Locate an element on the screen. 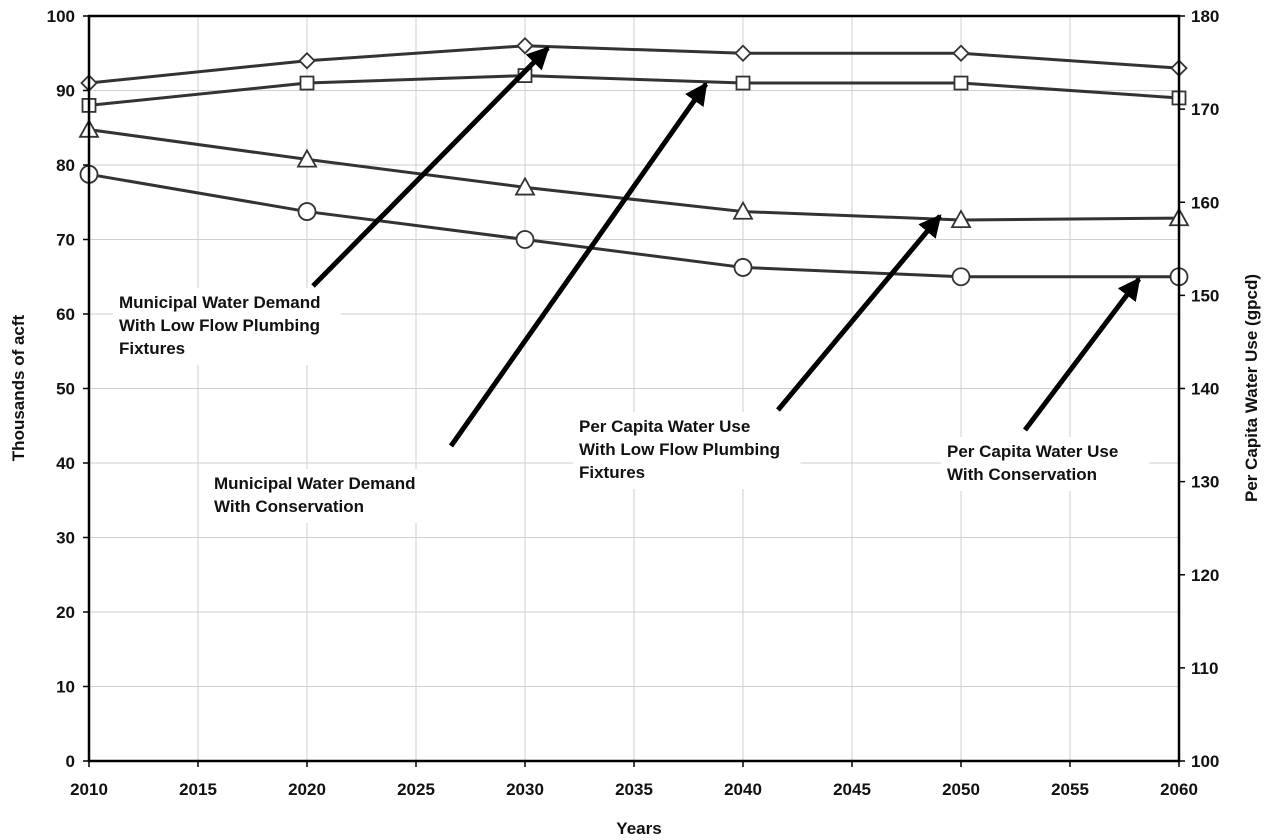 The height and width of the screenshot is (840, 1267). y-axis-left-title: Thousands of acft is located at coordinates (18, 387).